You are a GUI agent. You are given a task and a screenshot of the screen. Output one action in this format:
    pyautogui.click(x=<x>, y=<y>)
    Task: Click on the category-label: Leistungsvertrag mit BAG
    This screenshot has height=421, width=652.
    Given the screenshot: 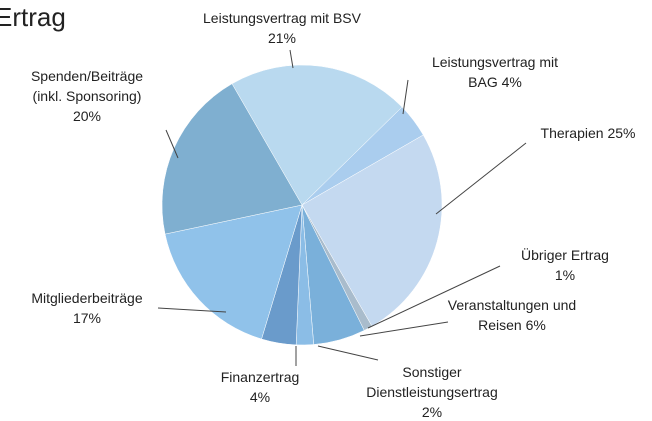 What is the action you would take?
    pyautogui.click(x=495, y=72)
    